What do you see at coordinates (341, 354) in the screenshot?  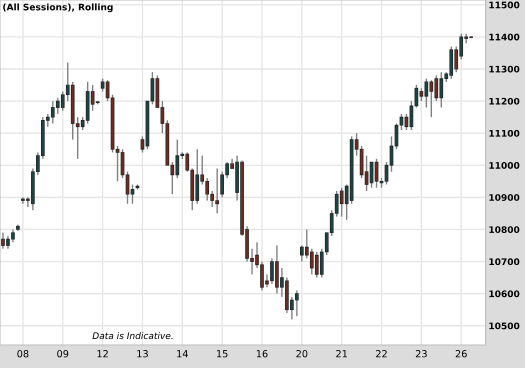 I see `x-tick-label: 21` at bounding box center [341, 354].